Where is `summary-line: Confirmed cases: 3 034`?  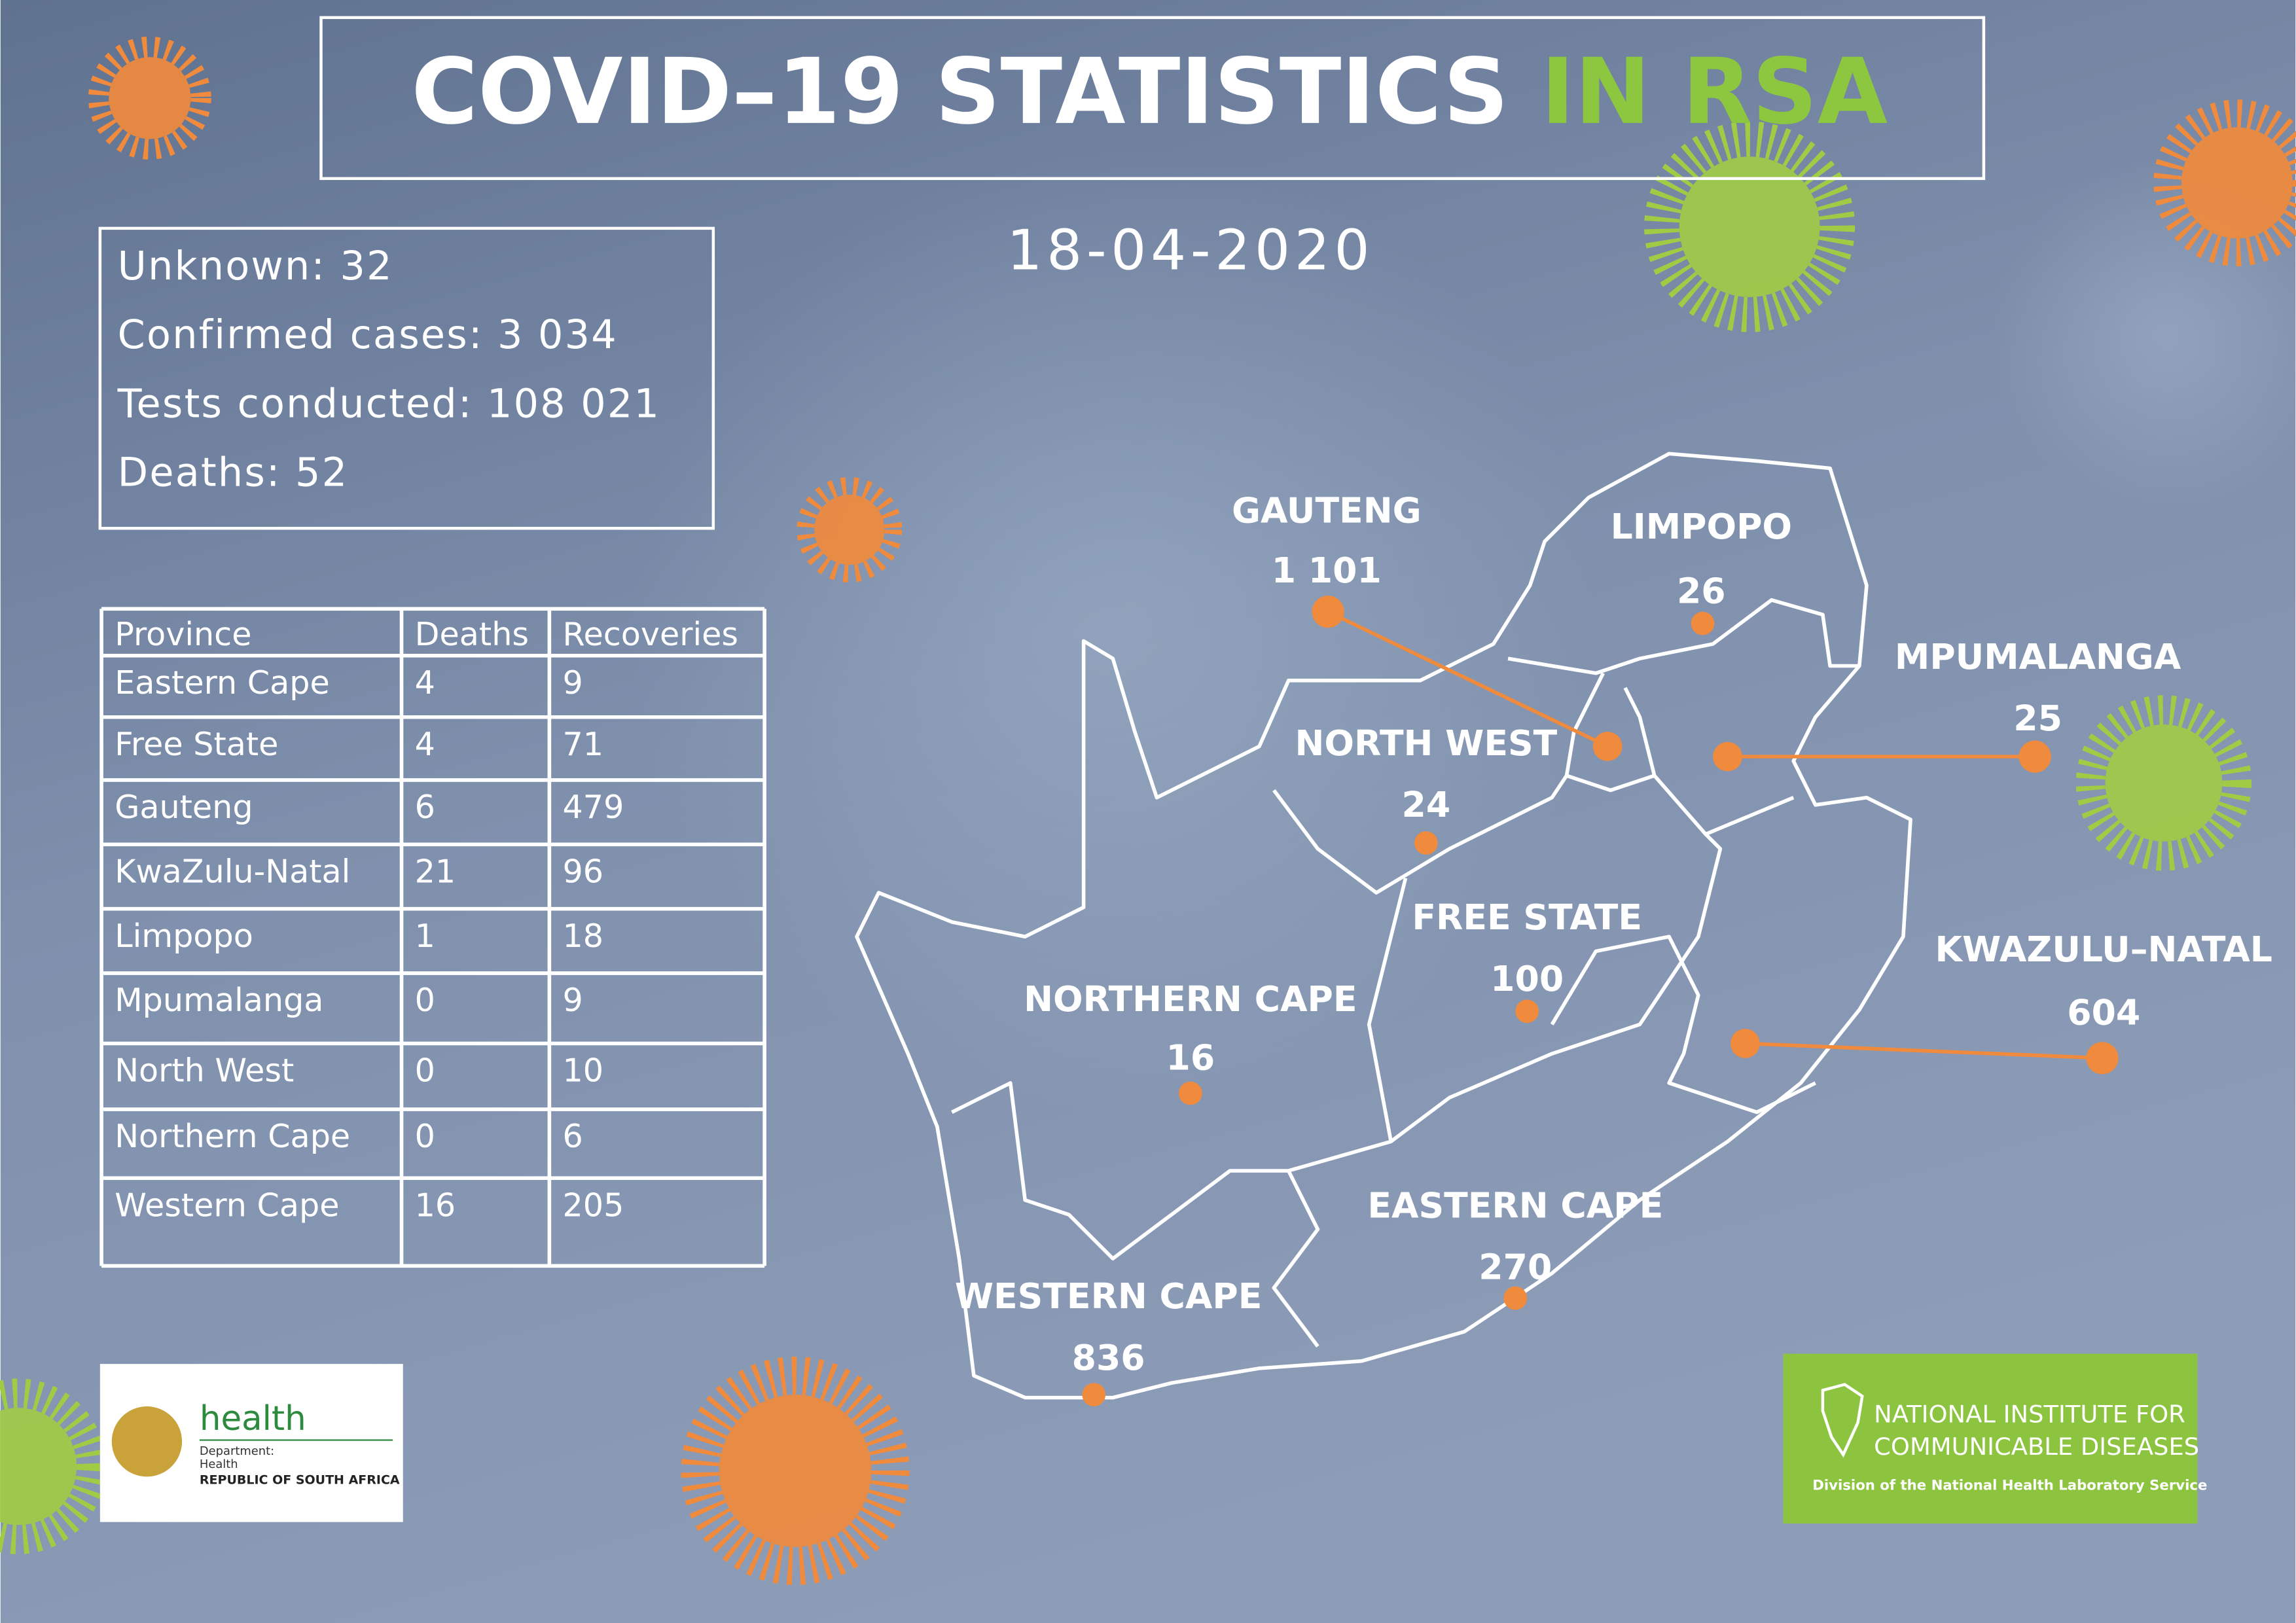 summary-line: Confirmed cases: 3 034 is located at coordinates (368, 335).